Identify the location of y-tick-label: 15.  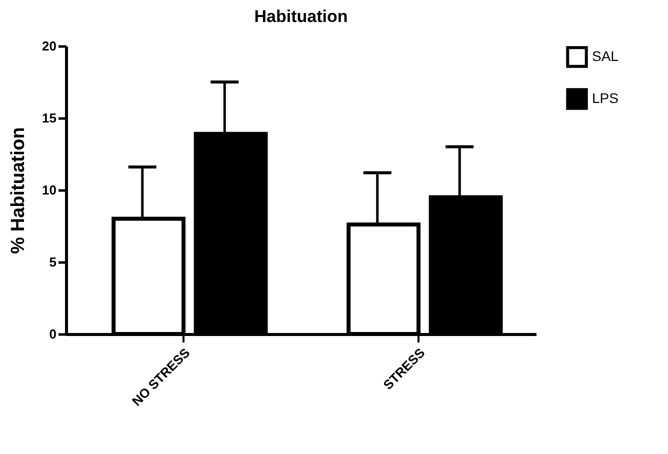
(49, 118).